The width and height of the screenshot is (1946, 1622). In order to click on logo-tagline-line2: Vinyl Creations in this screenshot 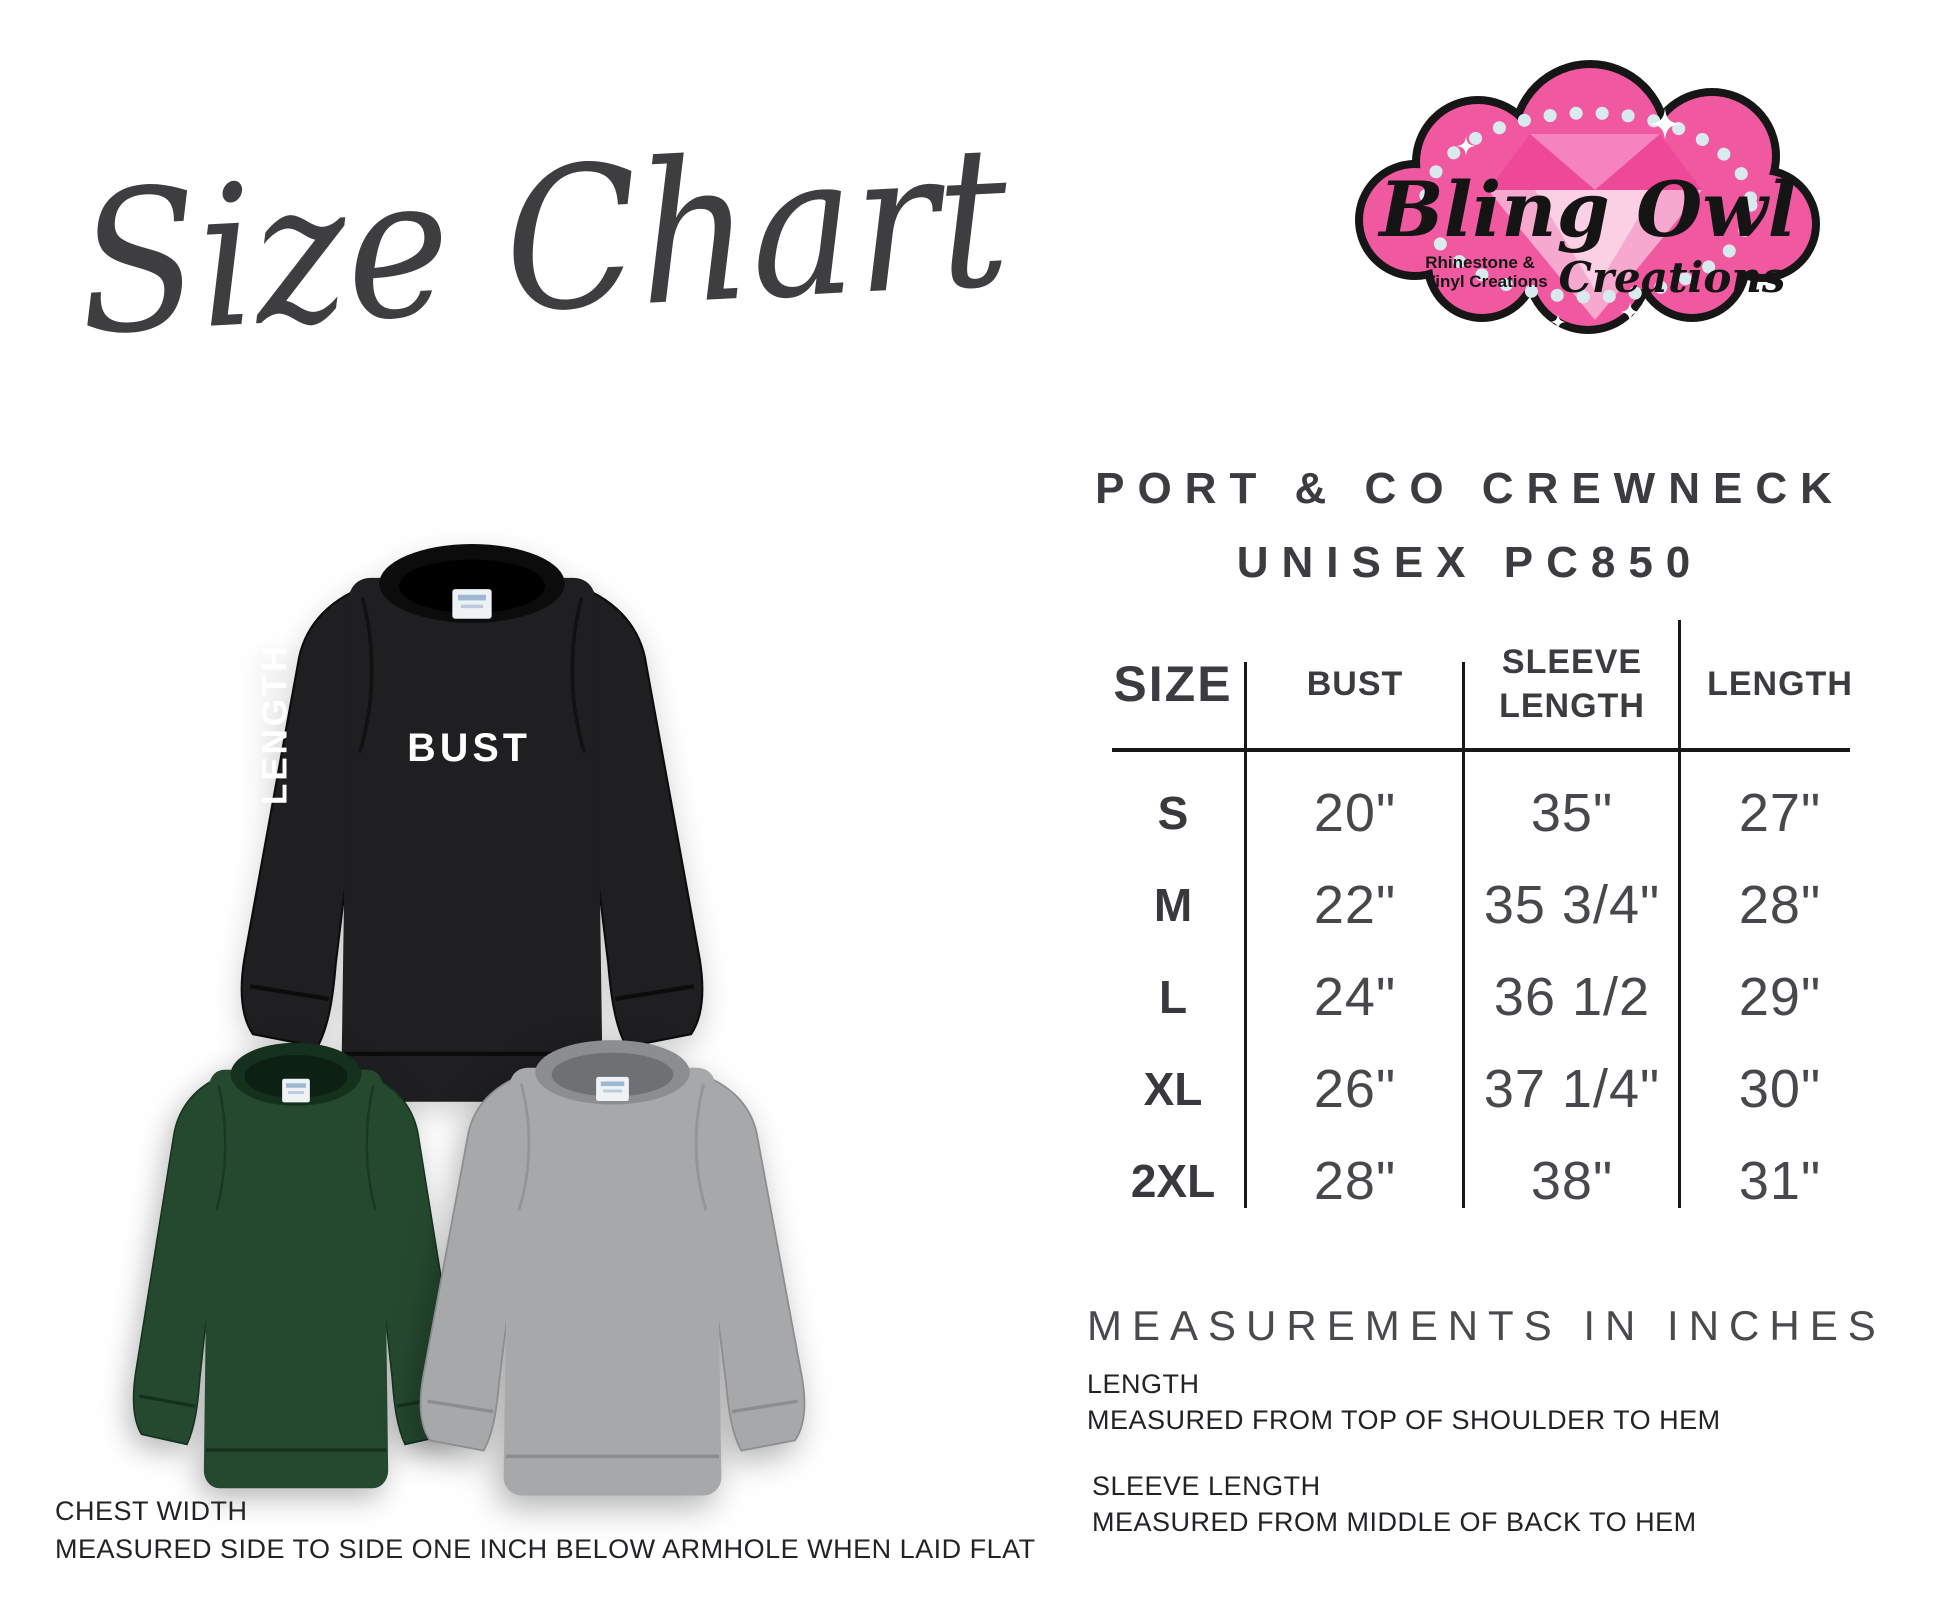, I will do `click(1485, 281)`.